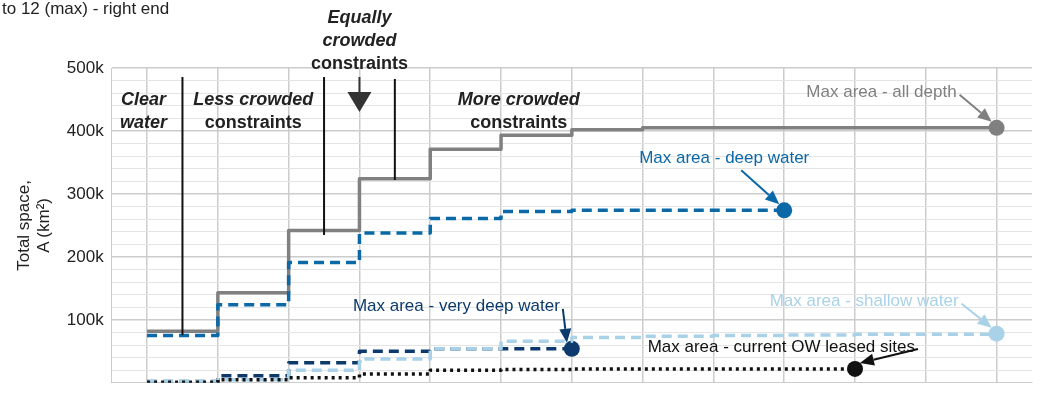  Describe the element at coordinates (85, 319) in the screenshot. I see `y-tick-label: 100k` at that location.